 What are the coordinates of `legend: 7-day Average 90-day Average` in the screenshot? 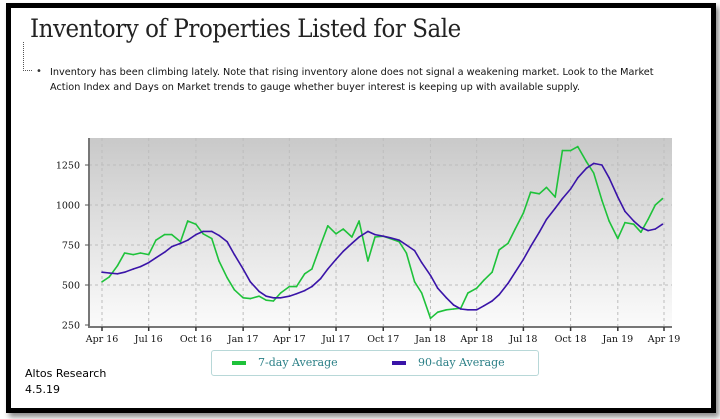 It's located at (375, 363).